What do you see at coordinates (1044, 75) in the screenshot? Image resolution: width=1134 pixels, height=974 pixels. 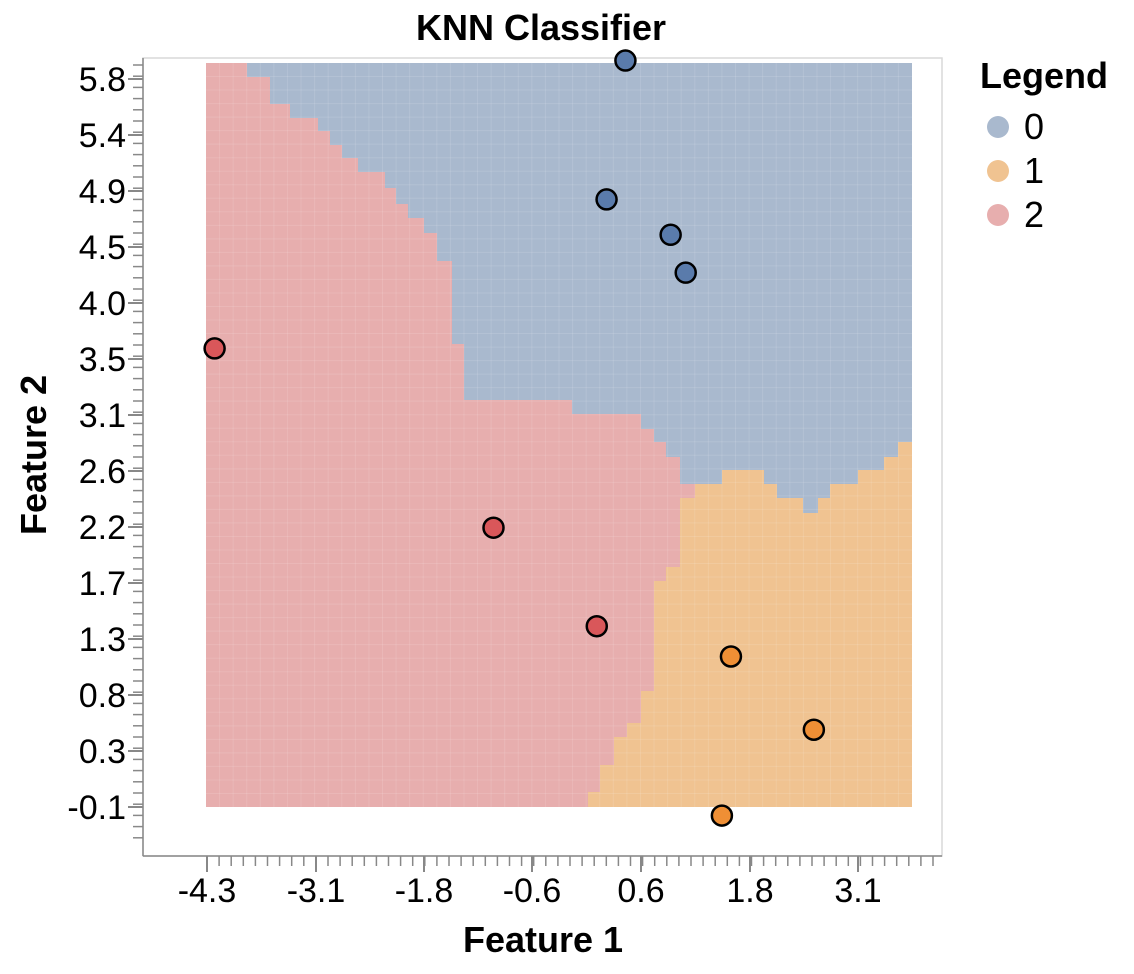 I see `legend-title: Legend` at bounding box center [1044, 75].